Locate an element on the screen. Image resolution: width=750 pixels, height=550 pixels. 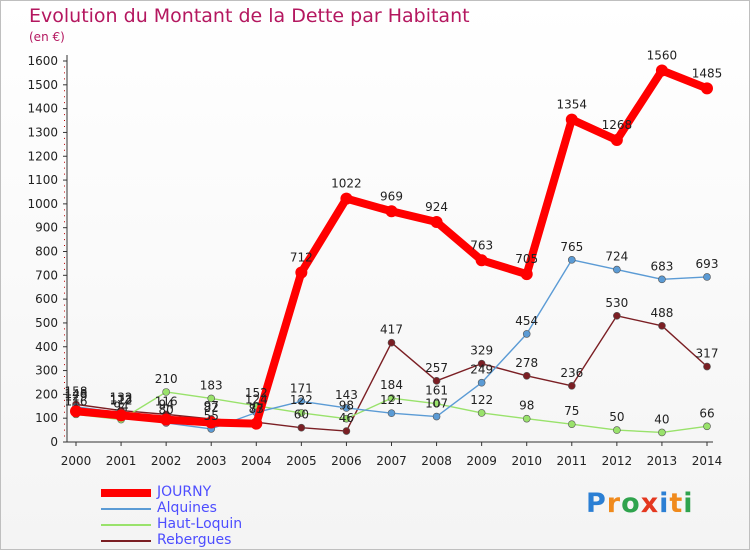
data-label: 143 is located at coordinates (346, 395).